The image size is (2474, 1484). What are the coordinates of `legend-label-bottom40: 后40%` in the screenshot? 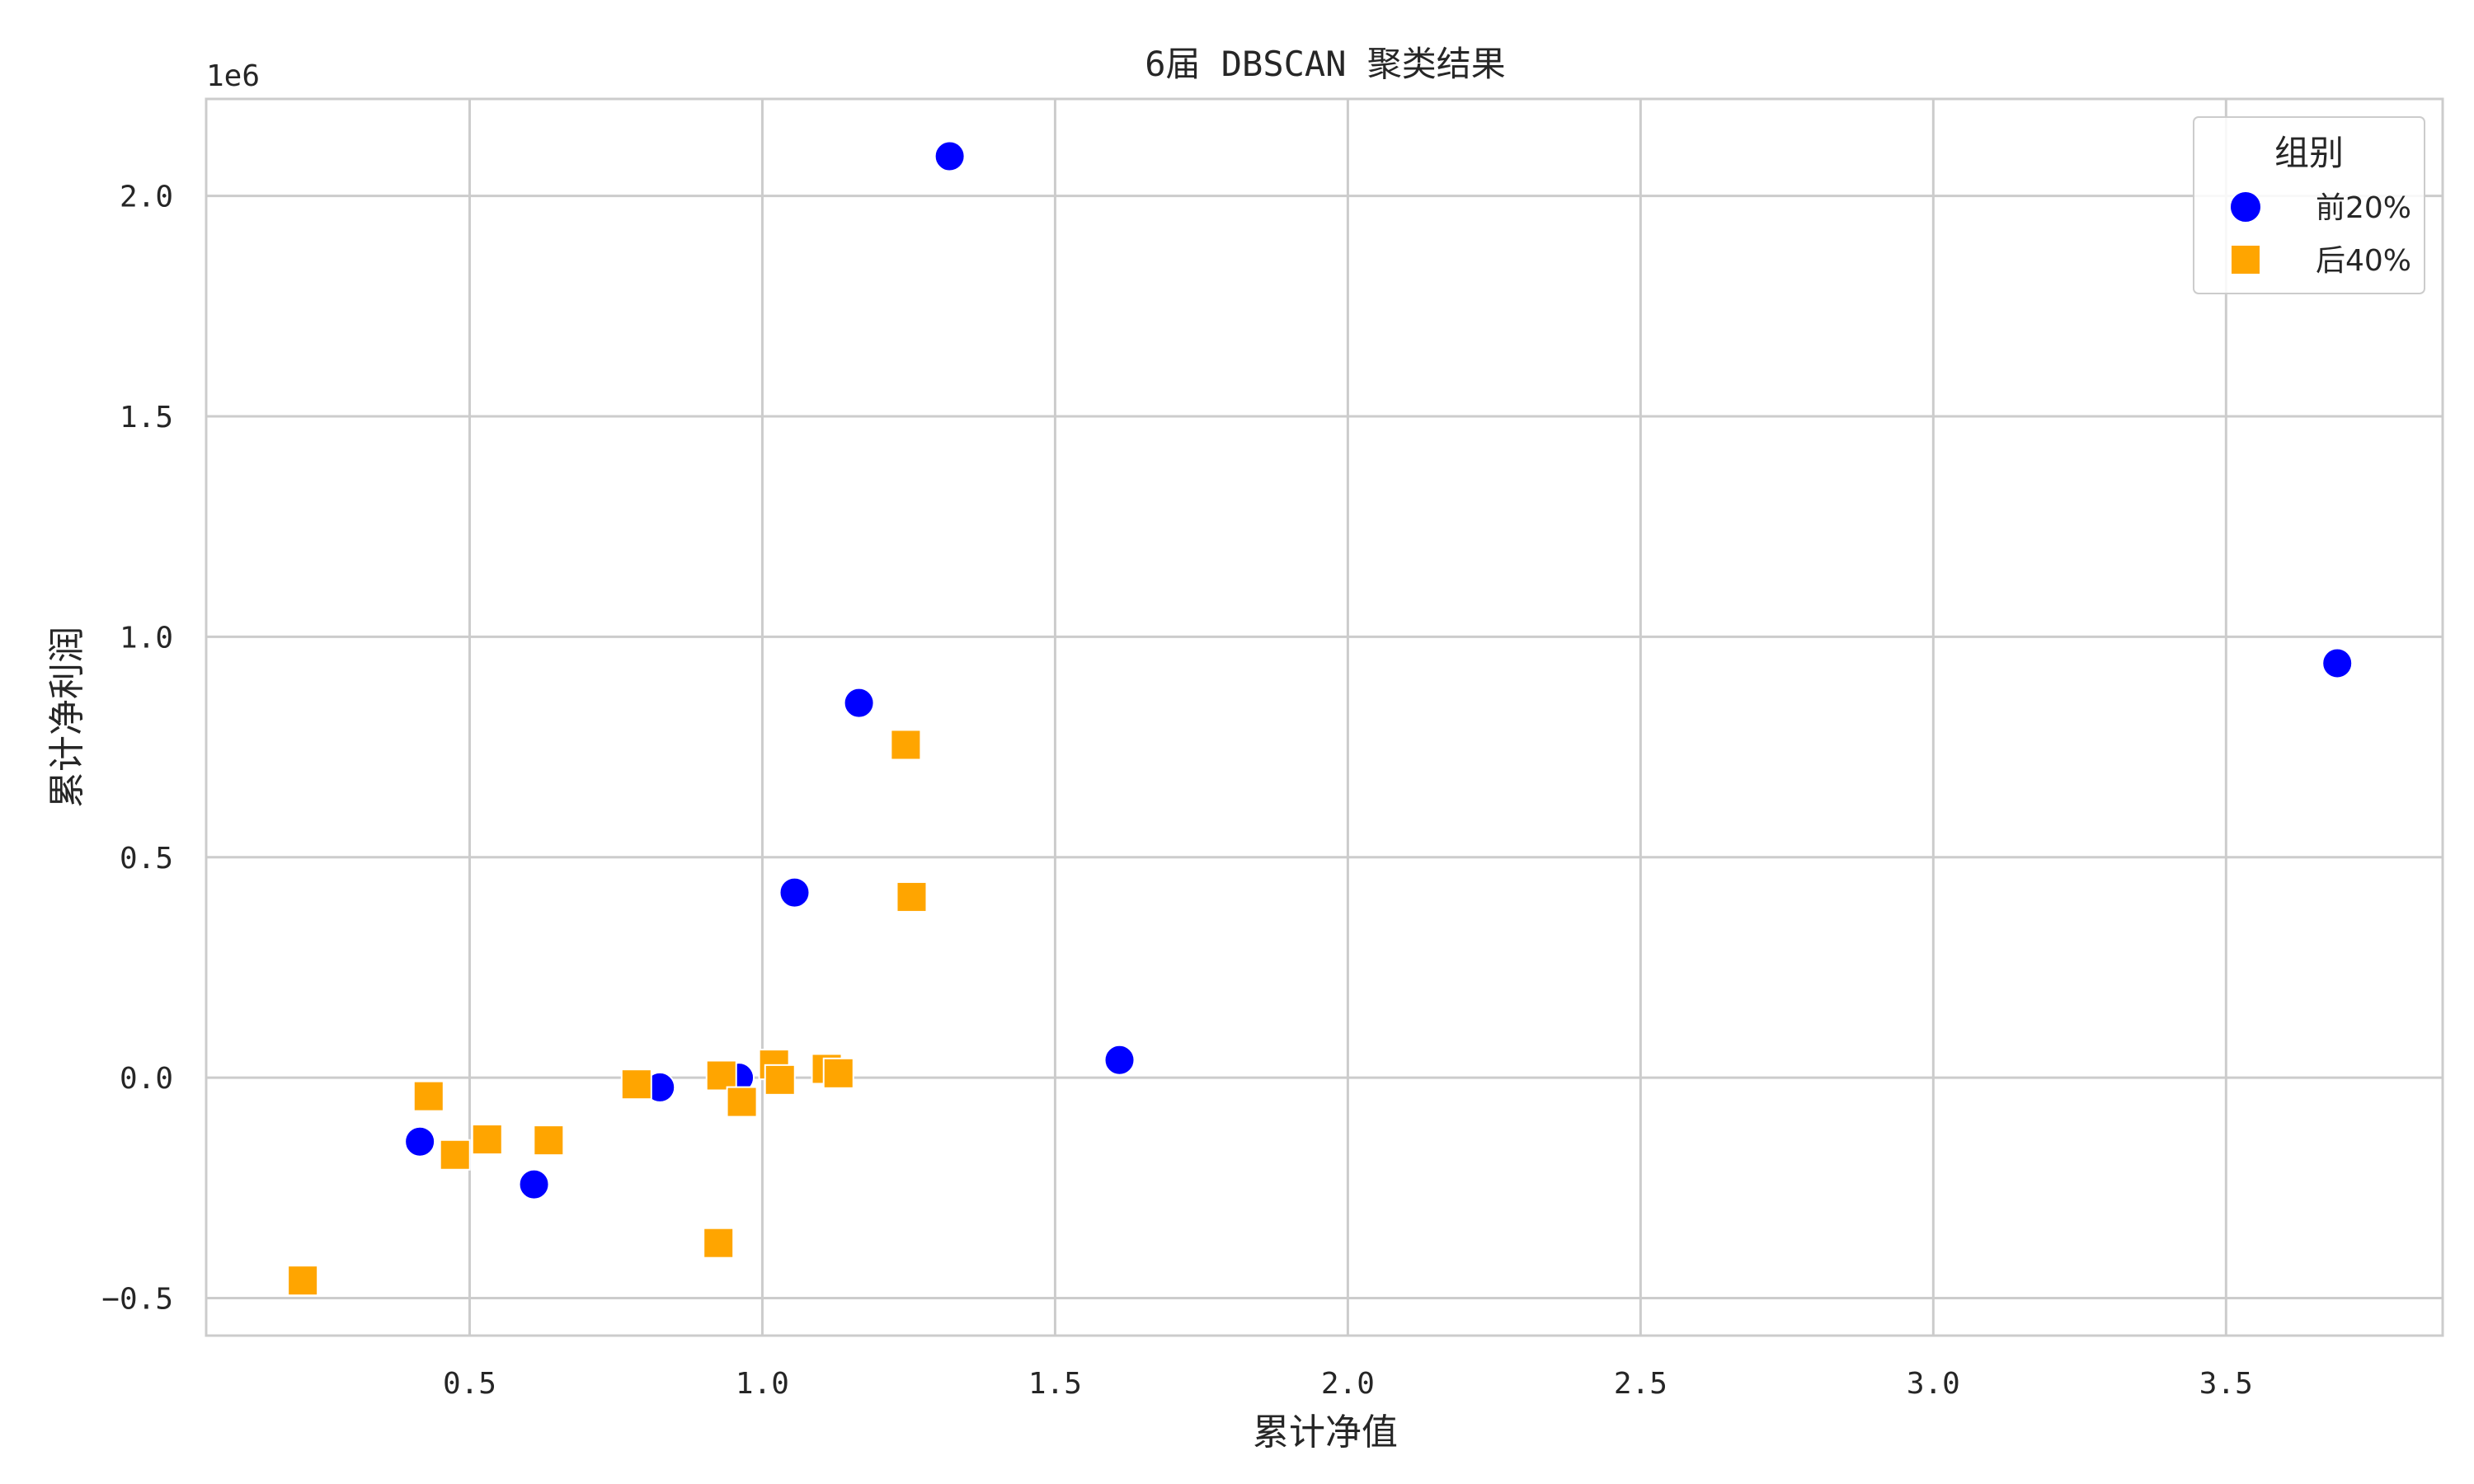 It's located at (2363, 261).